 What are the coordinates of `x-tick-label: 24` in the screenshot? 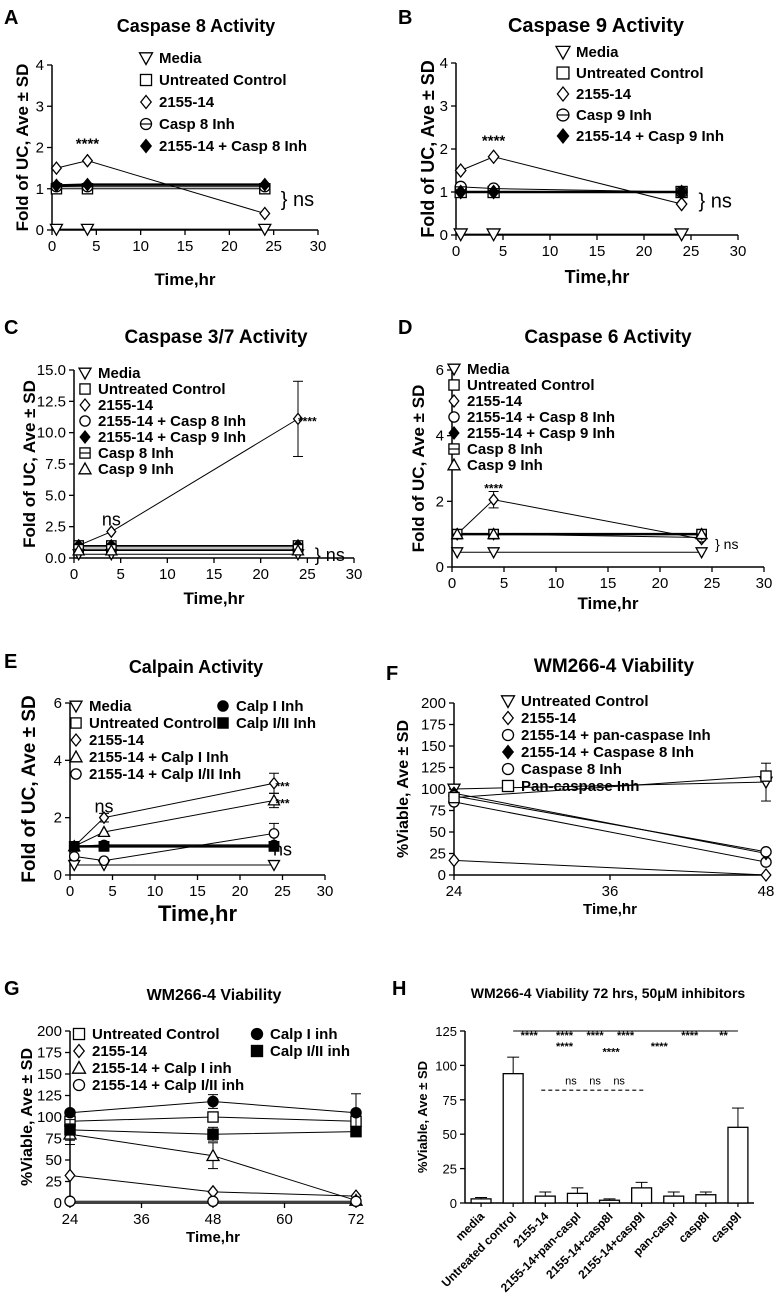 It's located at (454, 891).